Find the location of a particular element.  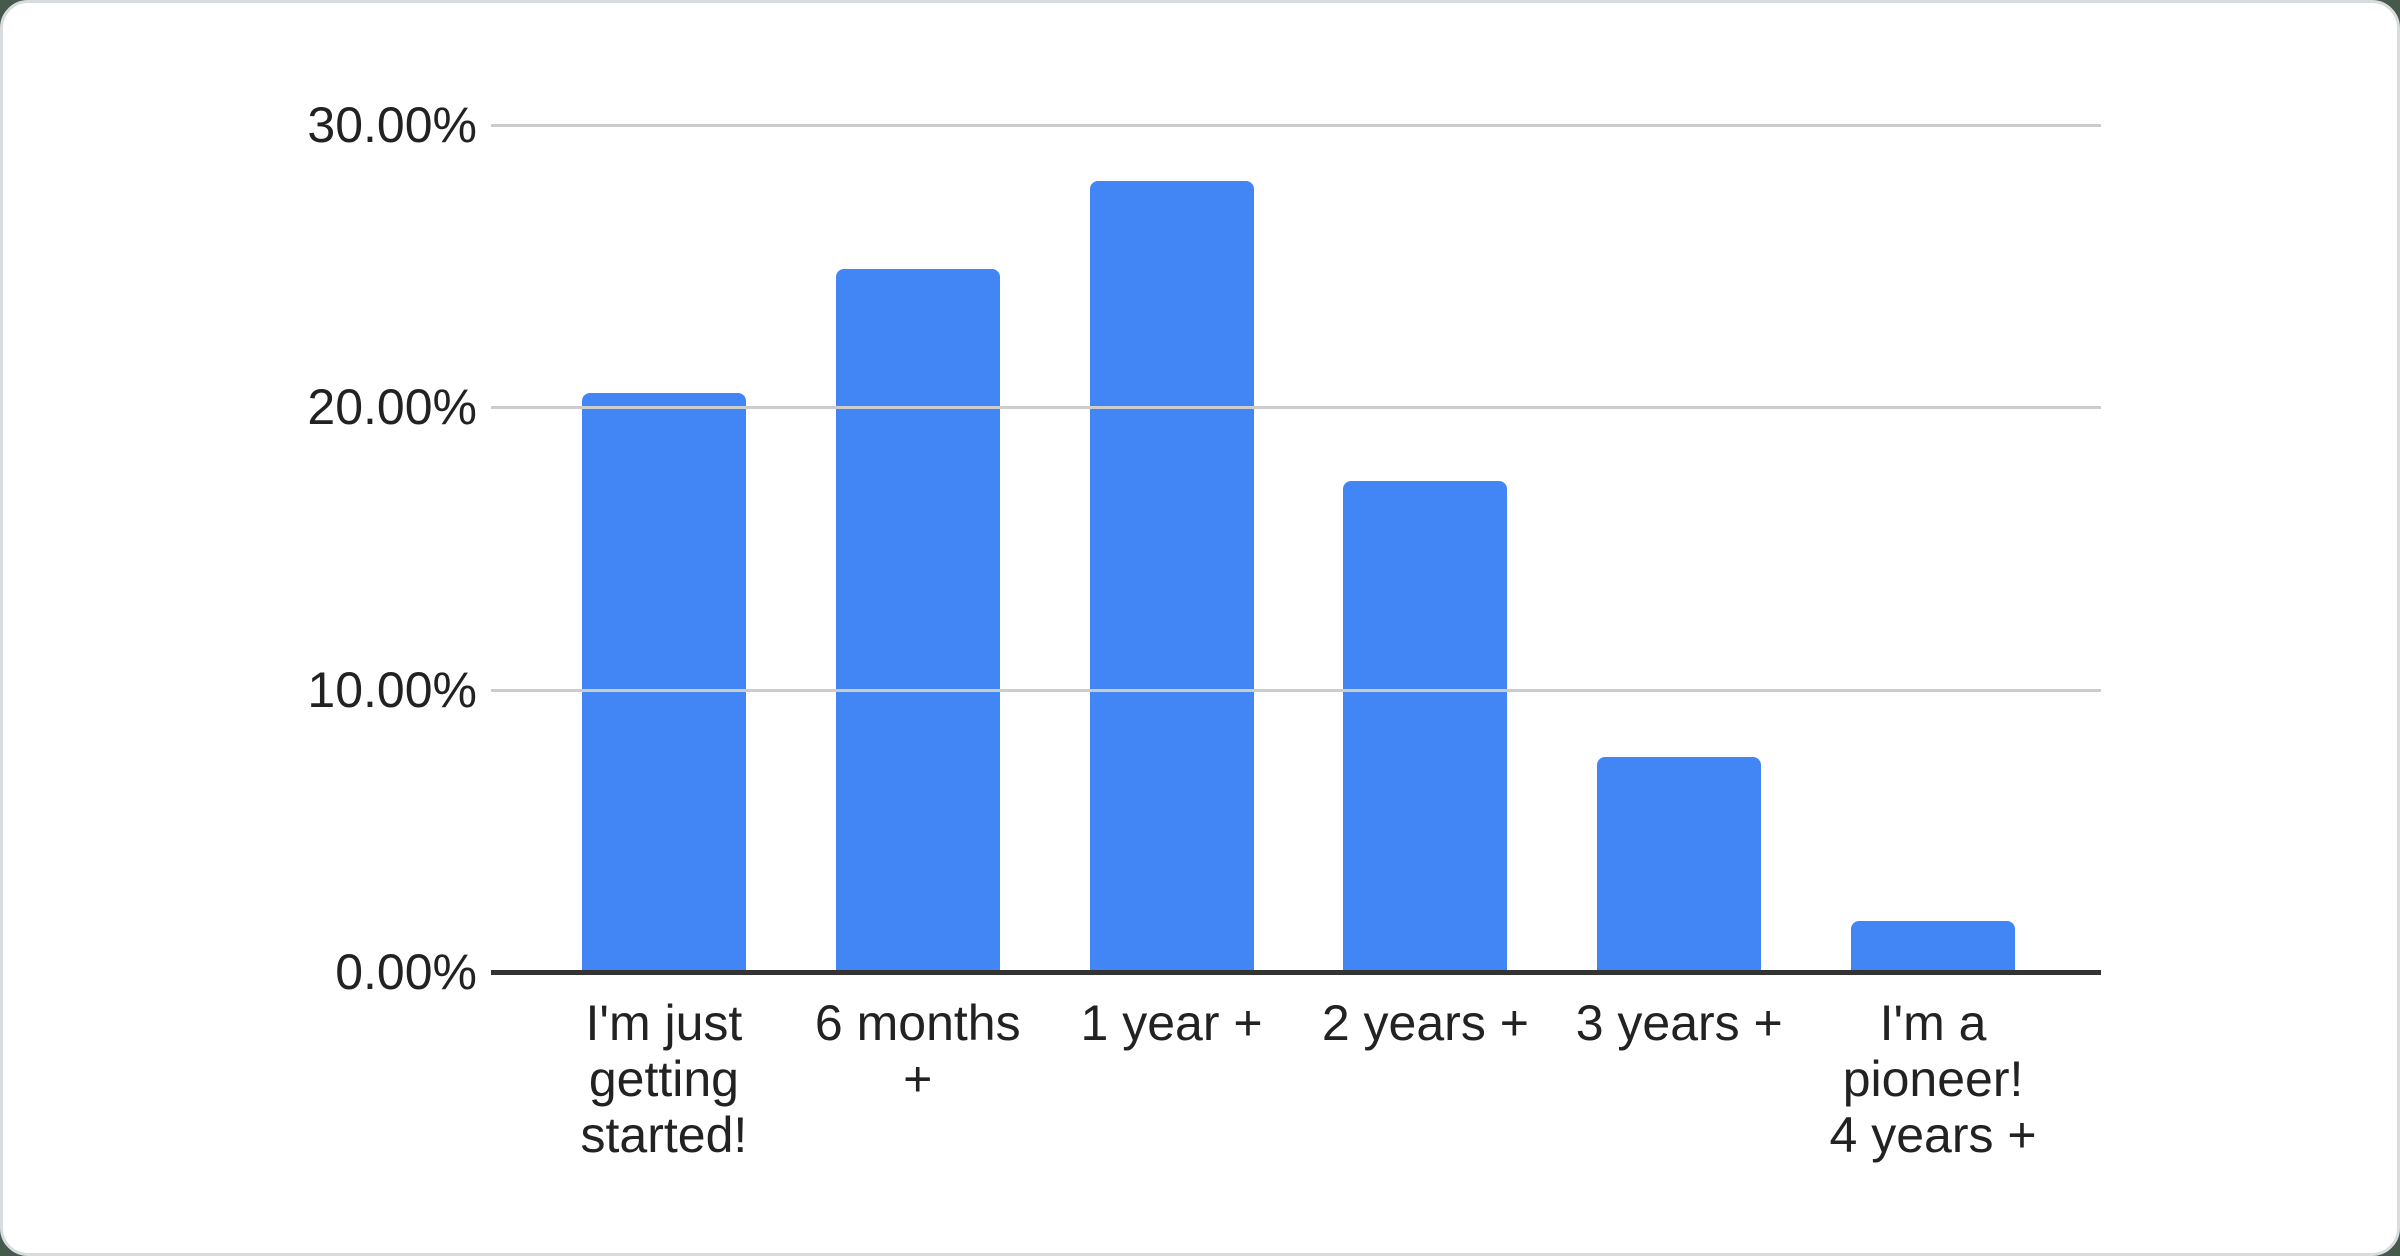

y-tick-label: 10.00% is located at coordinates (392, 689).